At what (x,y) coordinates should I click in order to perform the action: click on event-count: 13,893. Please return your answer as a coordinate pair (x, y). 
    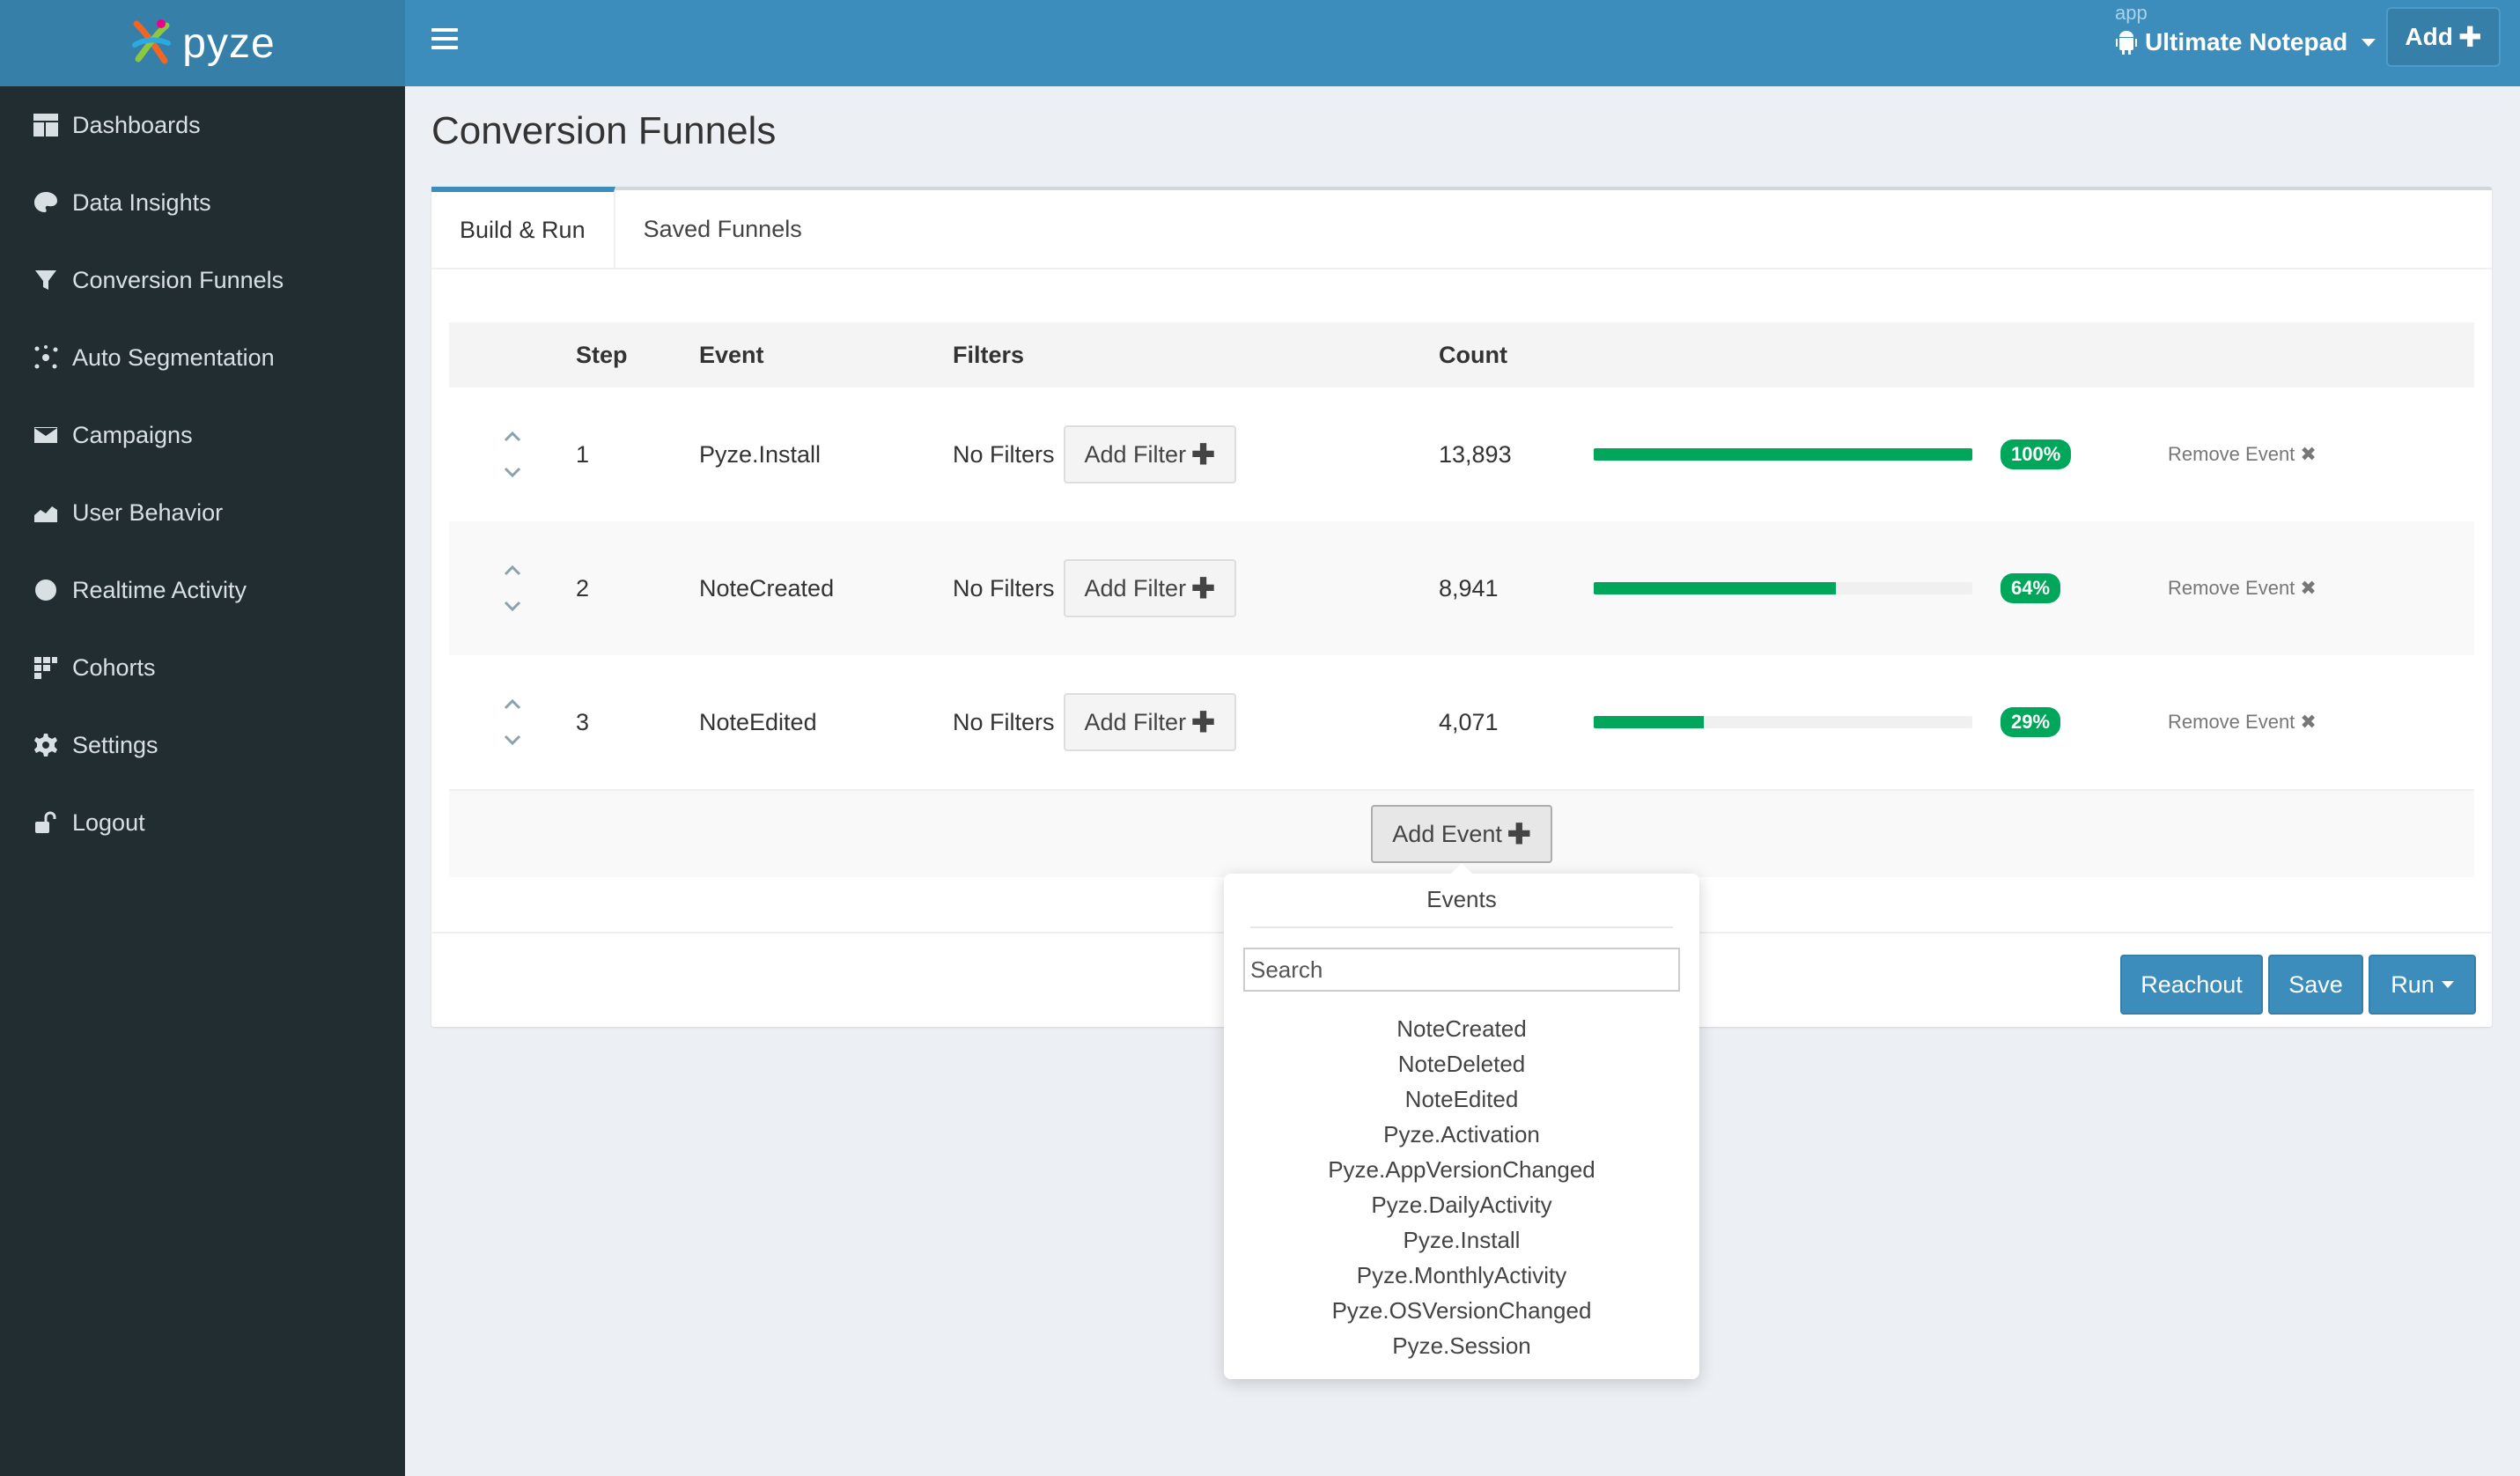
    Looking at the image, I should click on (1475, 454).